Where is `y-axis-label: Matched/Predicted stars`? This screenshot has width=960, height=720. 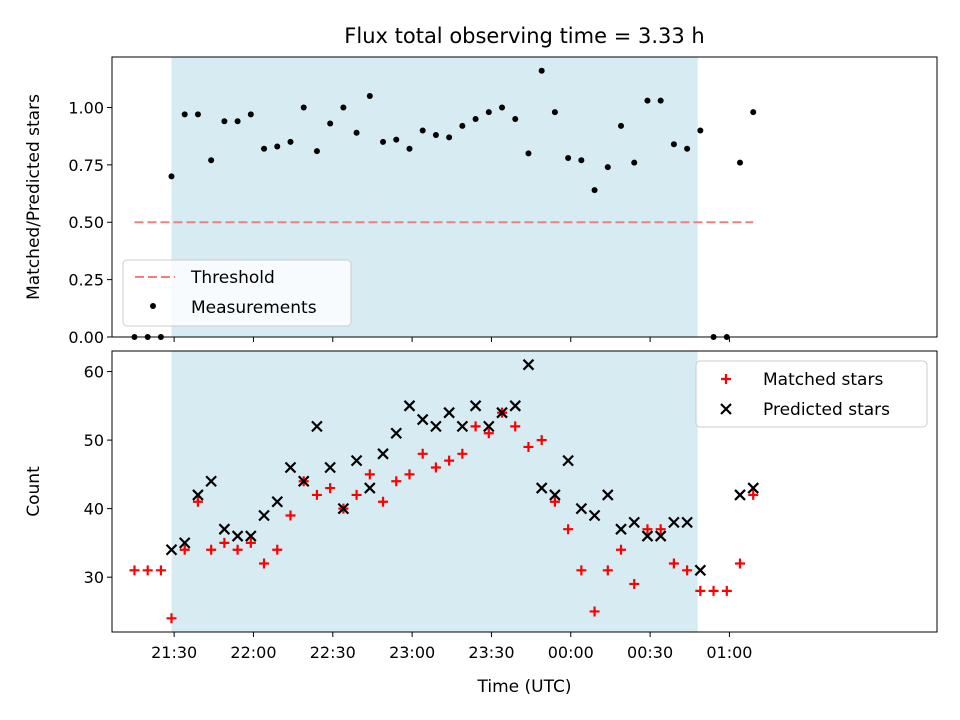 y-axis-label: Matched/Predicted stars is located at coordinates (34, 197).